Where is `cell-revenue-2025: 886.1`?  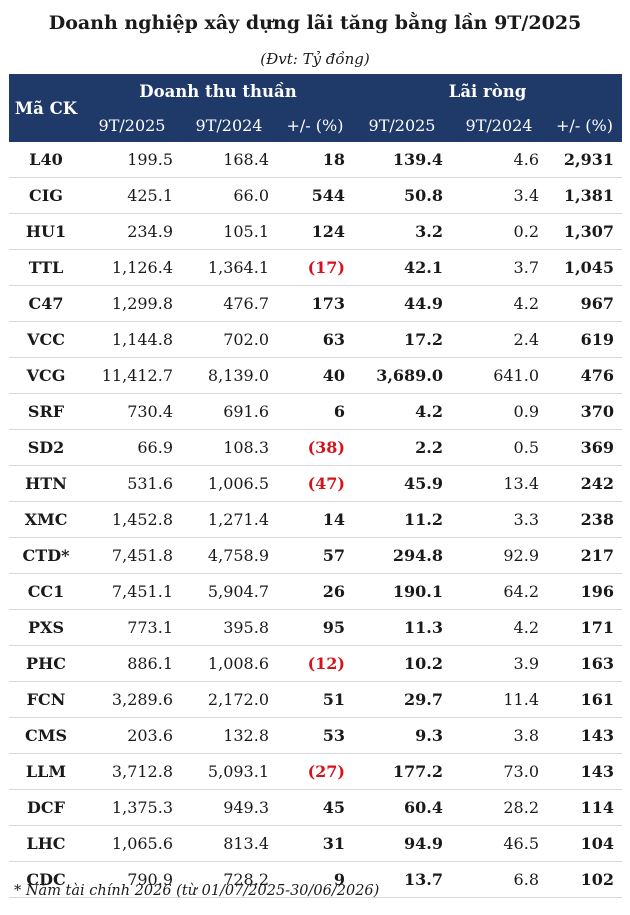
cell-revenue-2025: 886.1 is located at coordinates (132, 663).